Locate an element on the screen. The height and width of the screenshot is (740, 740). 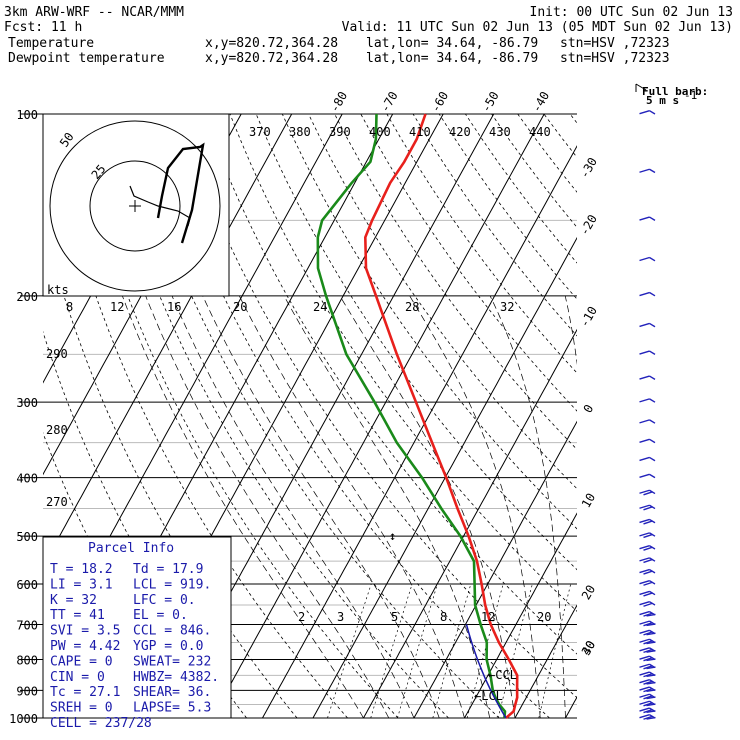
barb-legend-icon is located at coordinates (641, 87).